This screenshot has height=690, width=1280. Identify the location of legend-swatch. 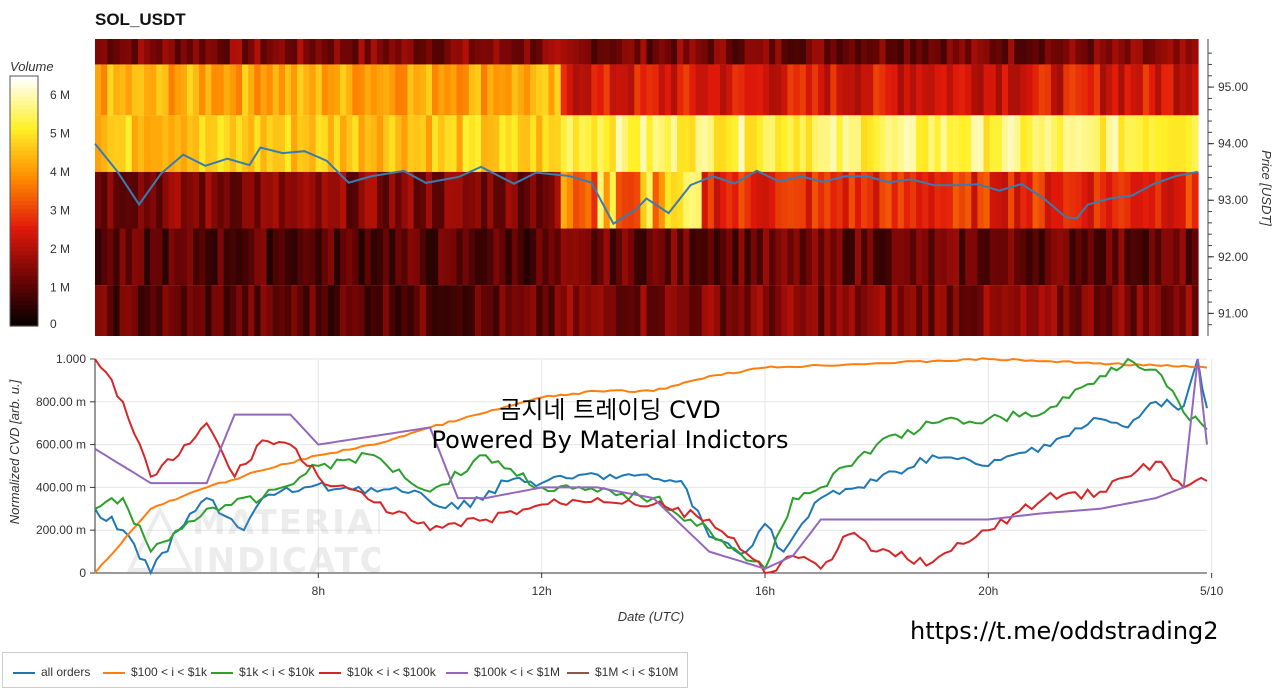
(114, 672).